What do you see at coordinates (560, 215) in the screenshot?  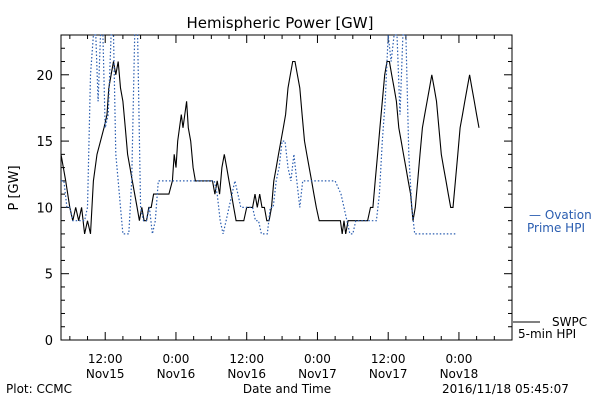 I see `legend-ovation-line1: — Ovation` at bounding box center [560, 215].